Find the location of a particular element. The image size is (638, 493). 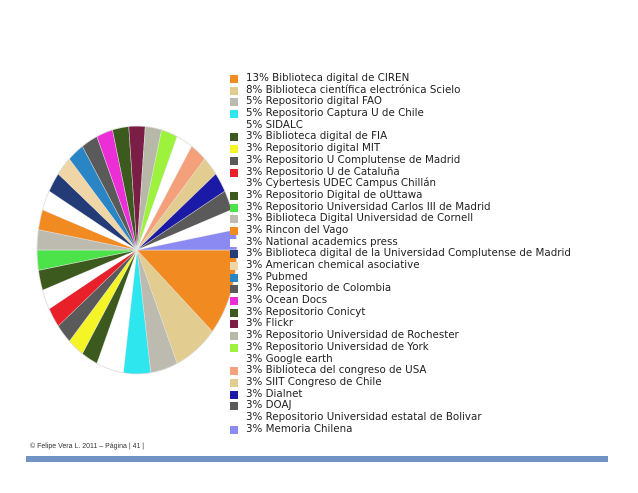

legend-item: 3% Pubmed is located at coordinates (430, 277).